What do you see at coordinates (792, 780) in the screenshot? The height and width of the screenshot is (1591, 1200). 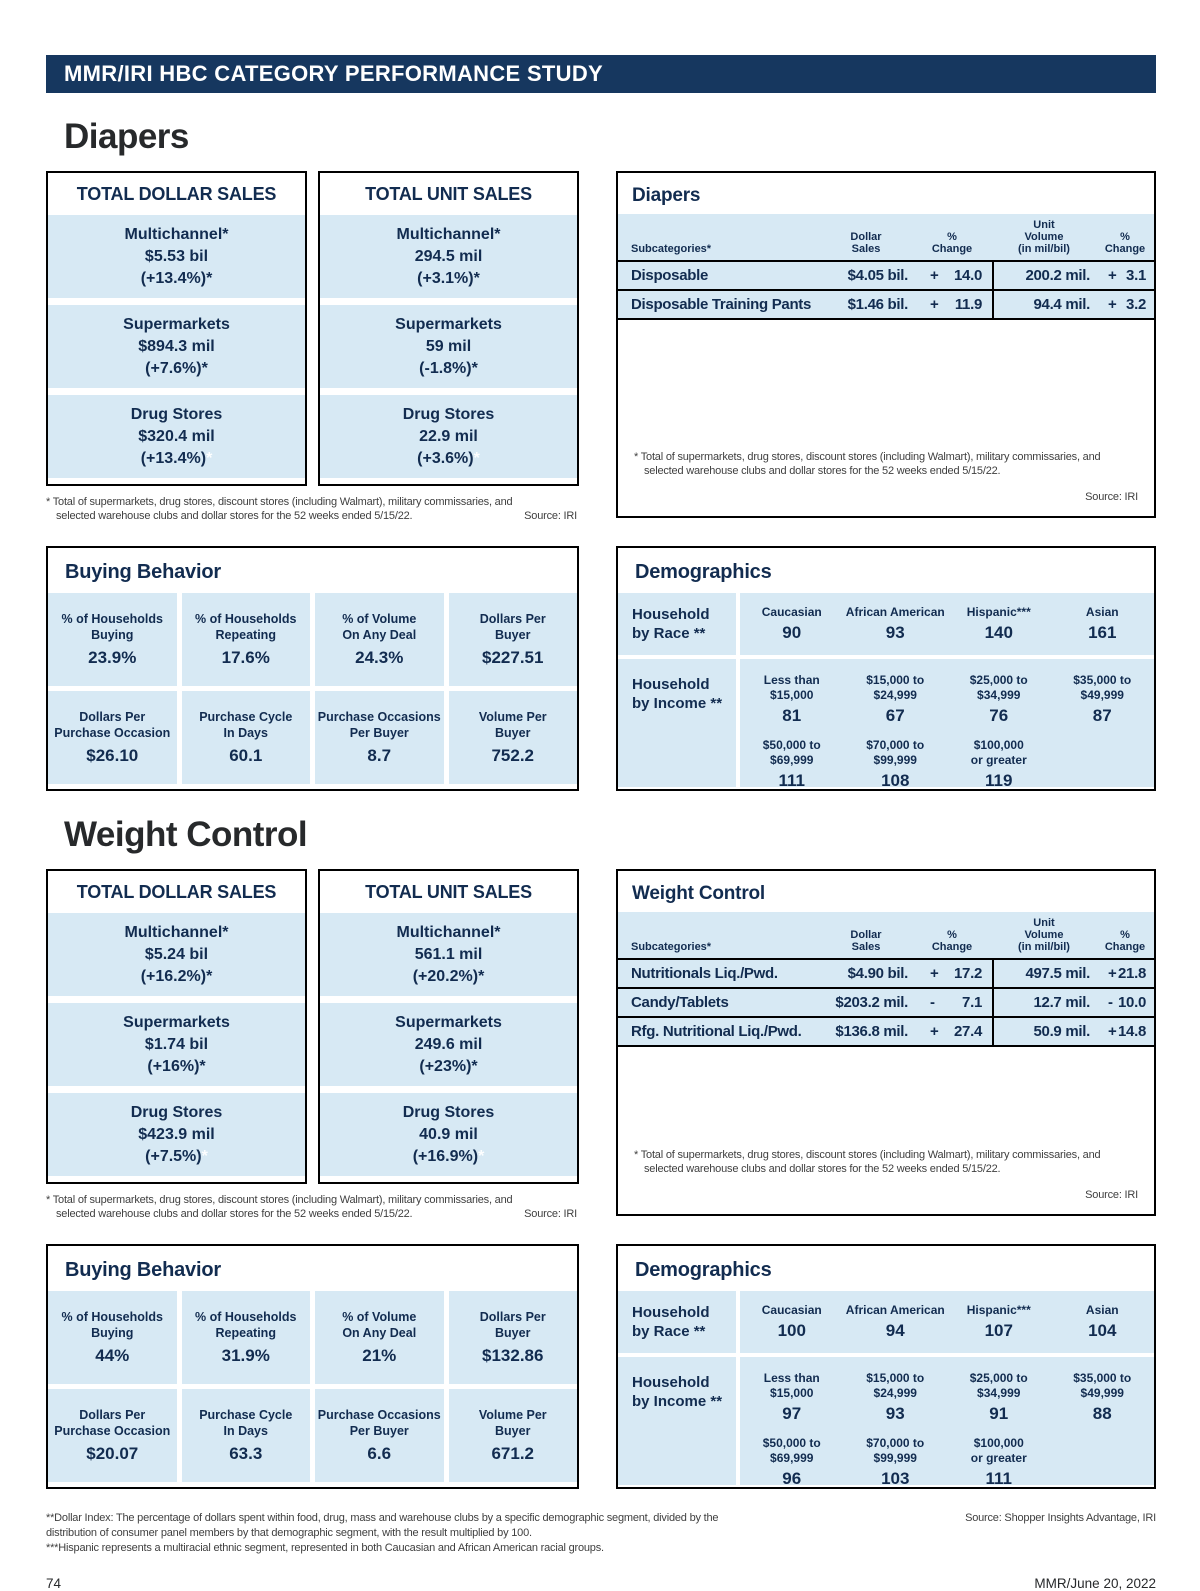 I see `demo-index-value: 111` at bounding box center [792, 780].